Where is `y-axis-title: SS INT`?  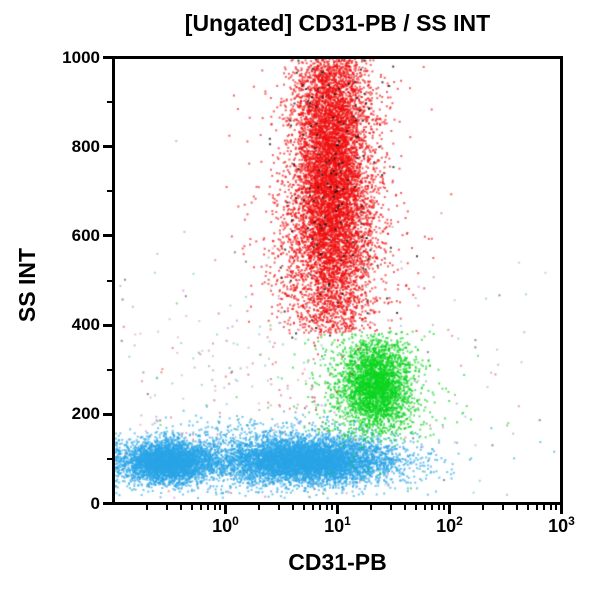 y-axis-title: SS INT is located at coordinates (27, 285).